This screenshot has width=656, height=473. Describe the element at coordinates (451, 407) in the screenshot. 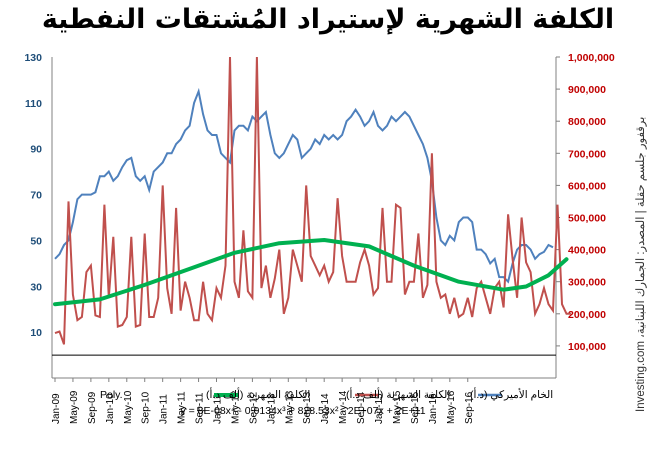

I see `x-tick-label: May-16` at that location.